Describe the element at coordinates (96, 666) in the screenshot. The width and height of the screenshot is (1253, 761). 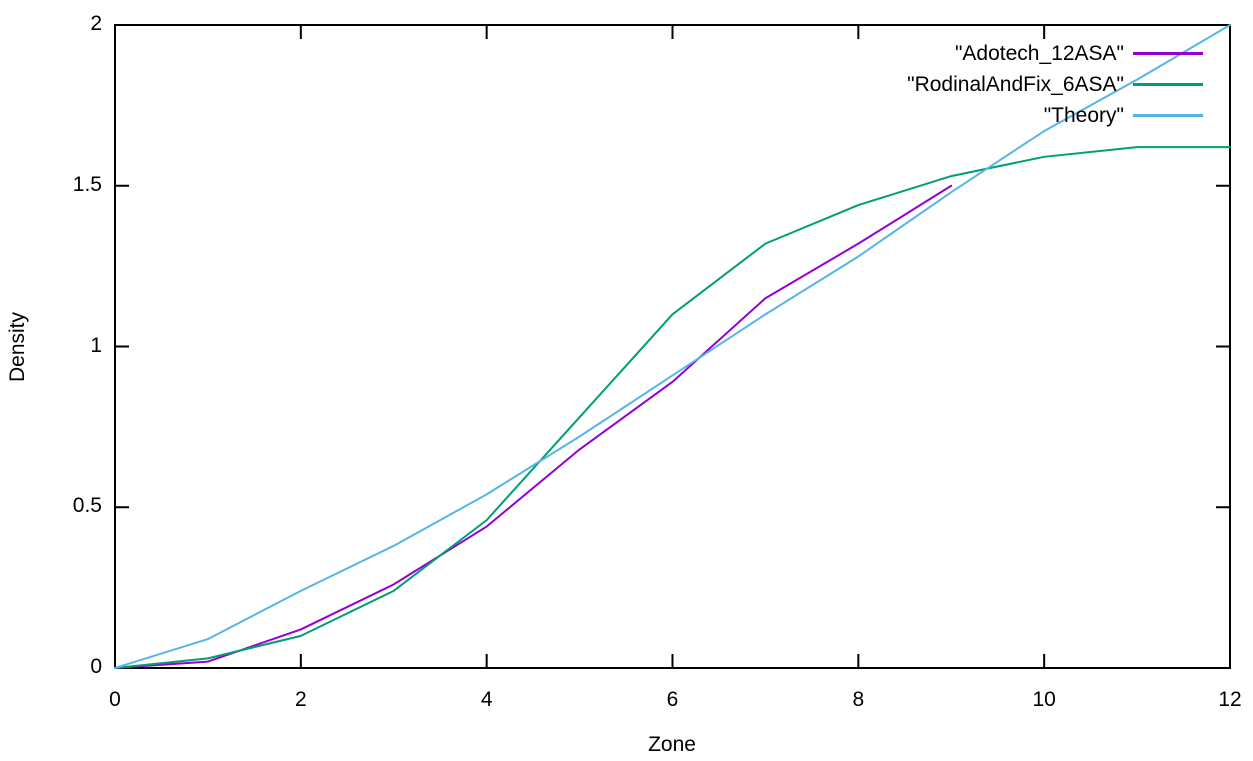
I see `y-tick-label: 0` at that location.